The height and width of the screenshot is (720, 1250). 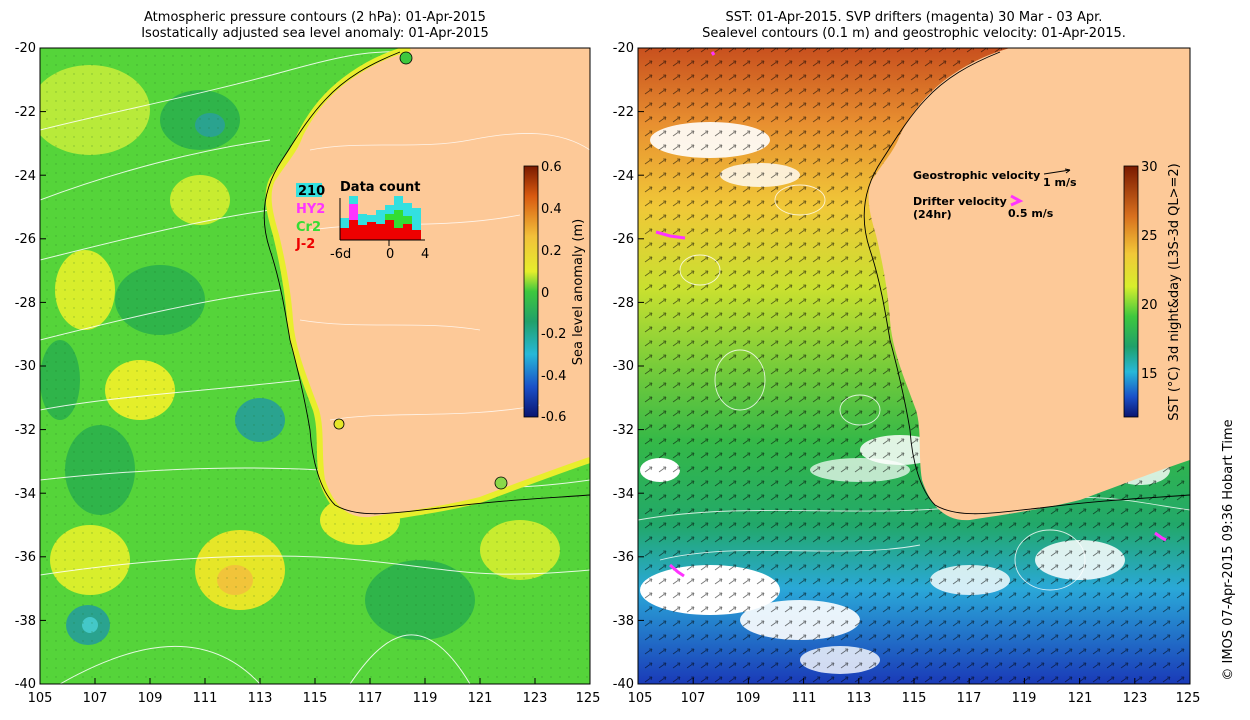 What do you see at coordinates (1031, 213) in the screenshot?
I see `drifter-scale: 0.5 m/s` at bounding box center [1031, 213].